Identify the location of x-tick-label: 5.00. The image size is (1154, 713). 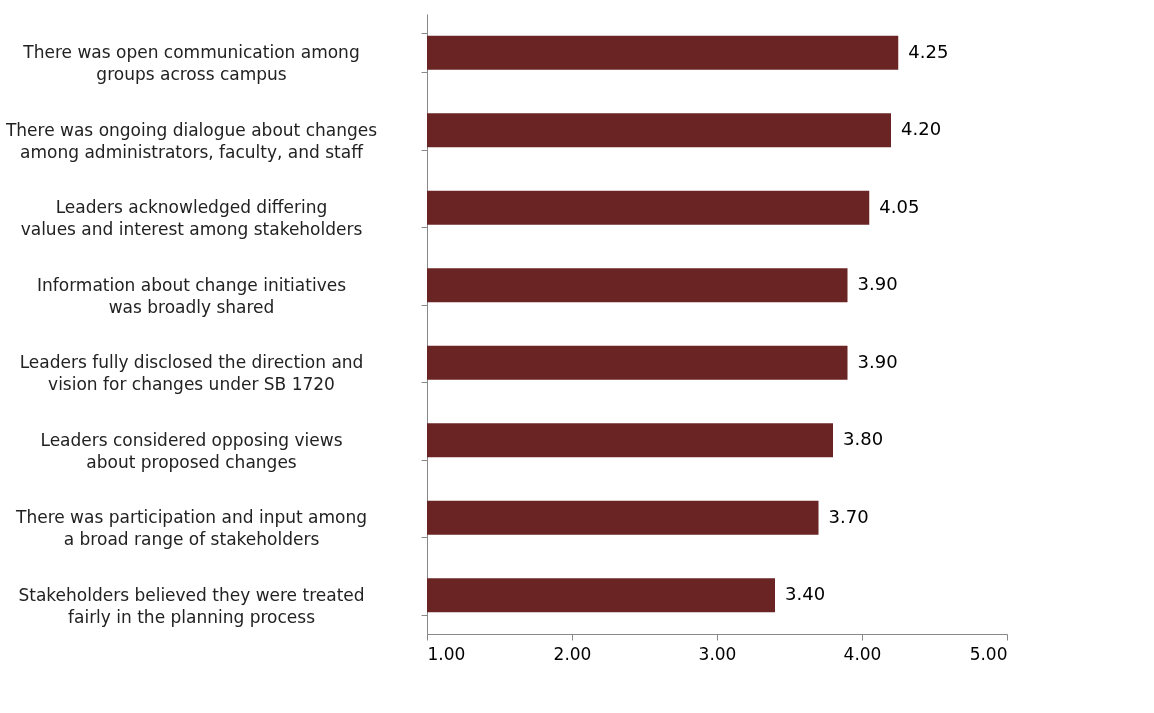
(988, 653).